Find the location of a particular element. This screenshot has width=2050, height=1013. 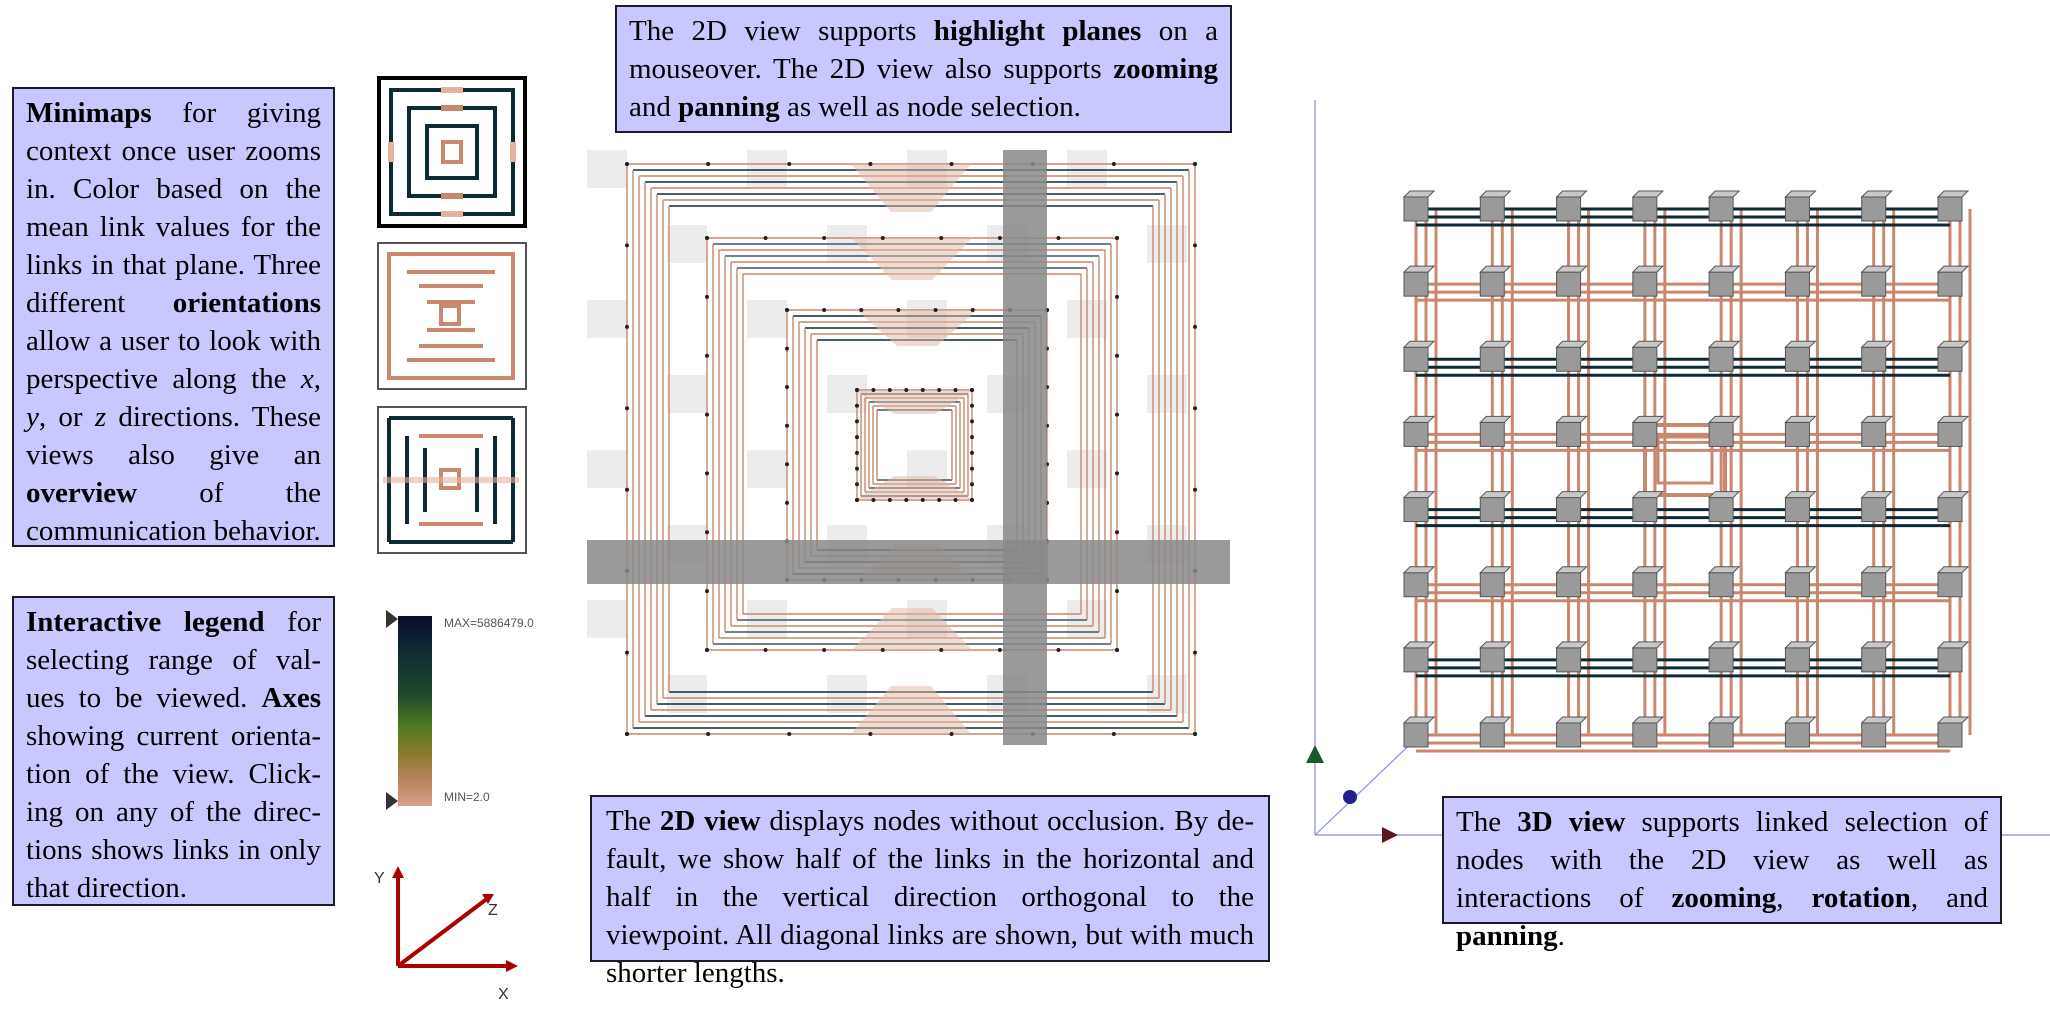

axis-y-arrow-icon is located at coordinates (398, 872).